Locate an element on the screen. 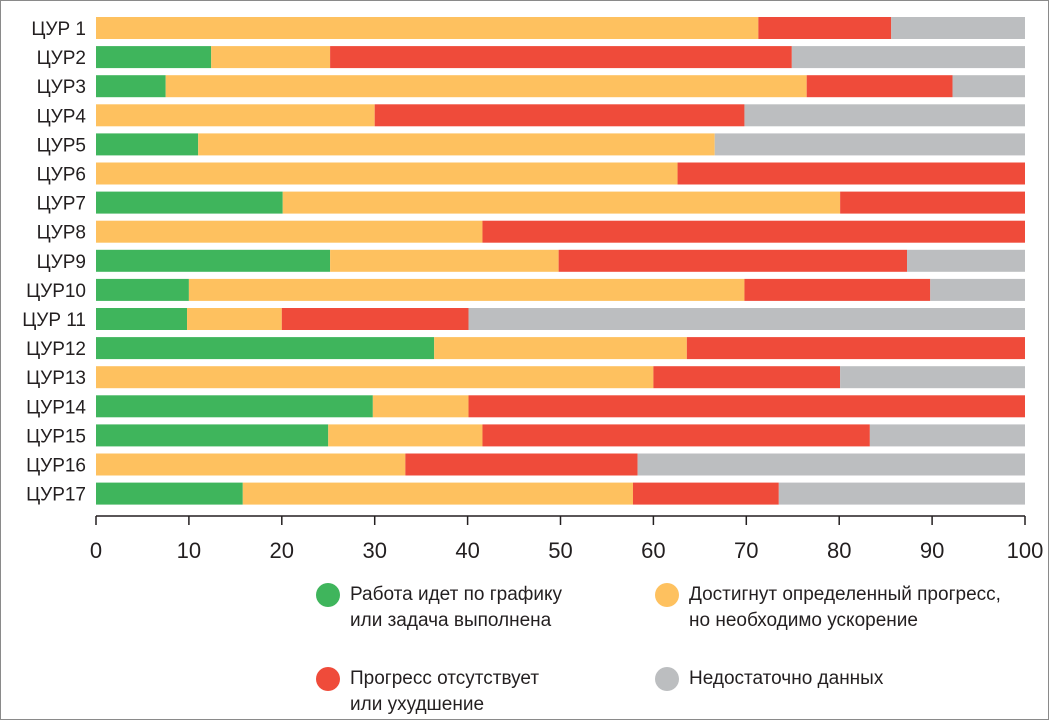  x-tick-label: 50 is located at coordinates (560, 550).